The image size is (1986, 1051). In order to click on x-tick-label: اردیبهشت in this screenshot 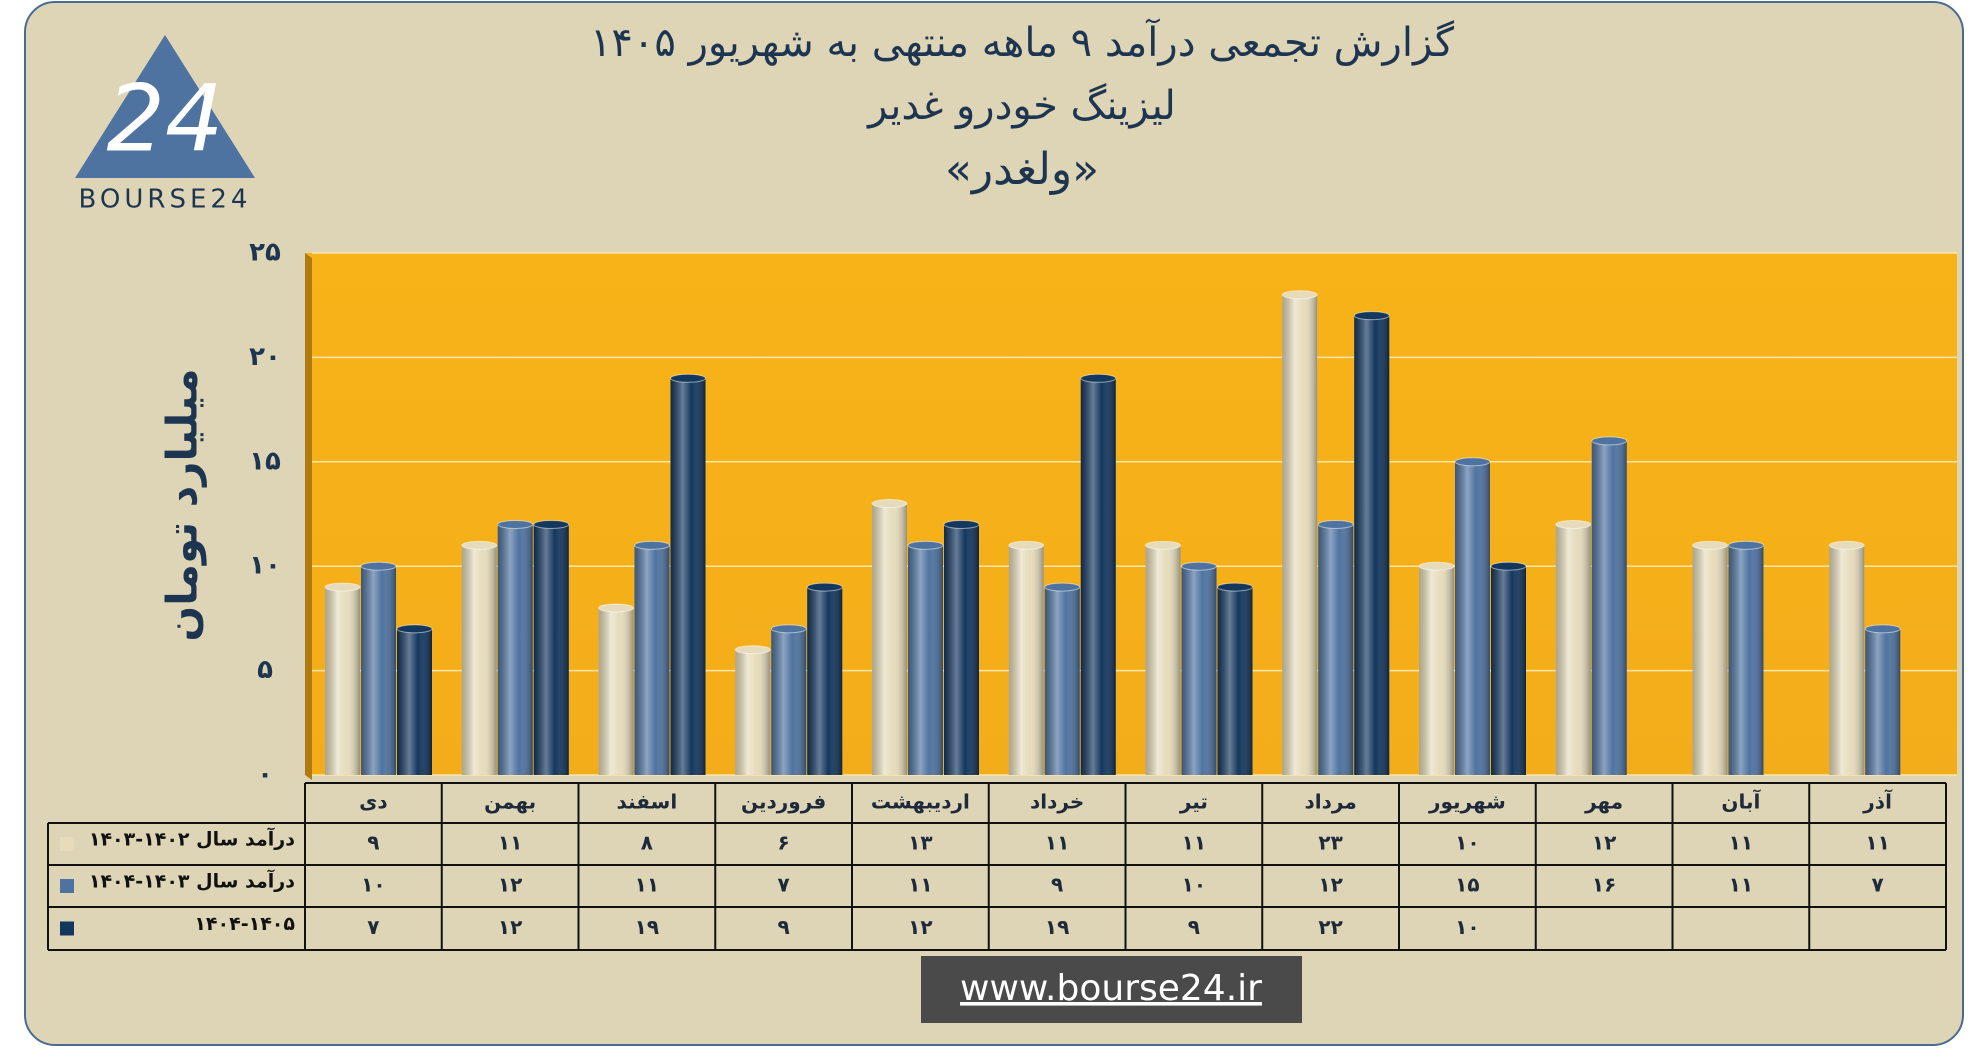, I will do `click(920, 802)`.